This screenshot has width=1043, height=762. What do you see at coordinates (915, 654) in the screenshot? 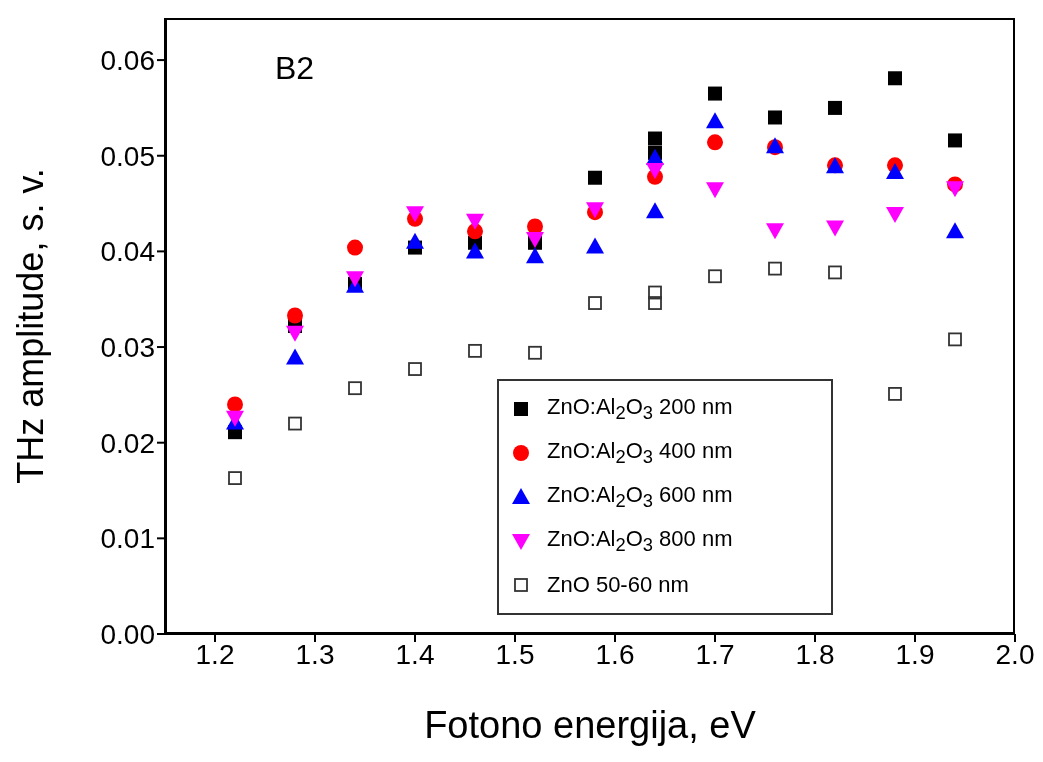
I see `x-tick-label: 1.9` at bounding box center [915, 654].